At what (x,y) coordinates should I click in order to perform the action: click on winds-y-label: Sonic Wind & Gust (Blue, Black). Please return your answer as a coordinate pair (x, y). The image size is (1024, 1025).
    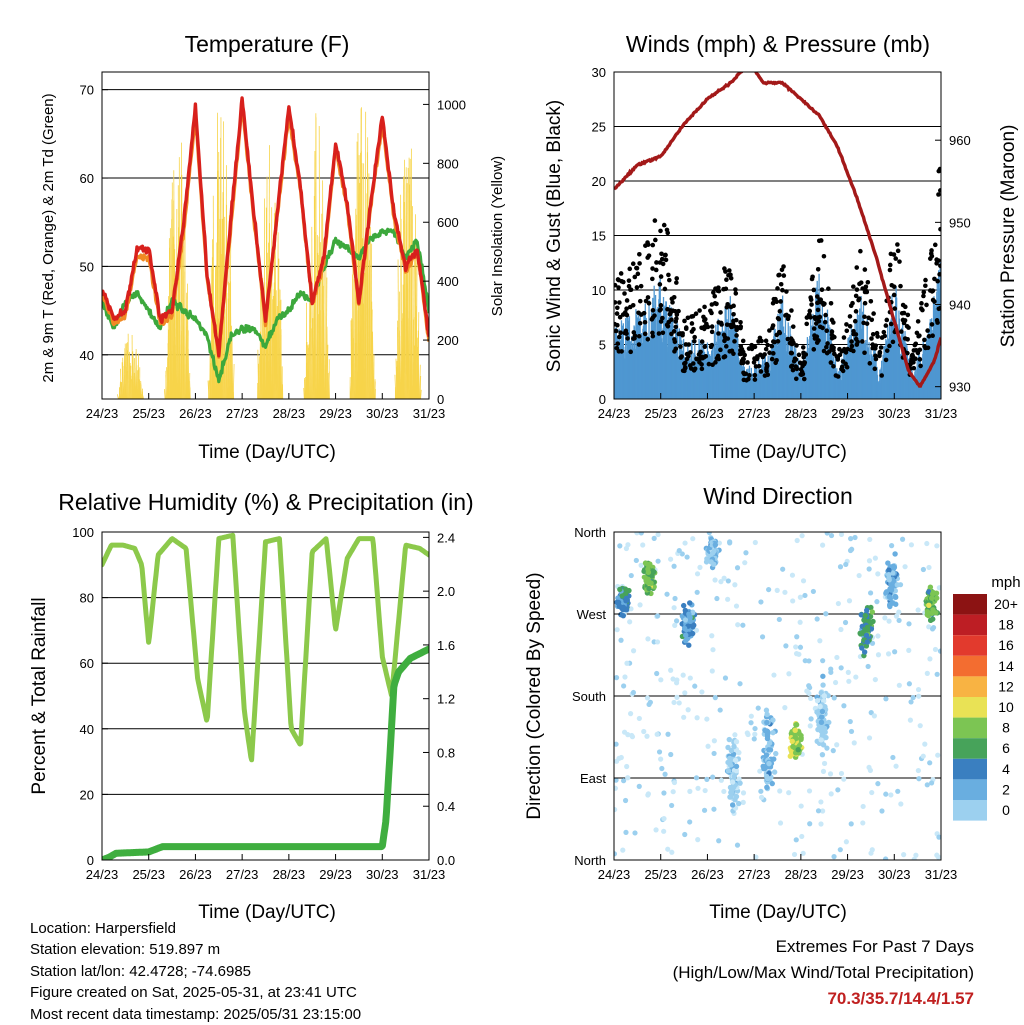
    Looking at the image, I should click on (554, 236).